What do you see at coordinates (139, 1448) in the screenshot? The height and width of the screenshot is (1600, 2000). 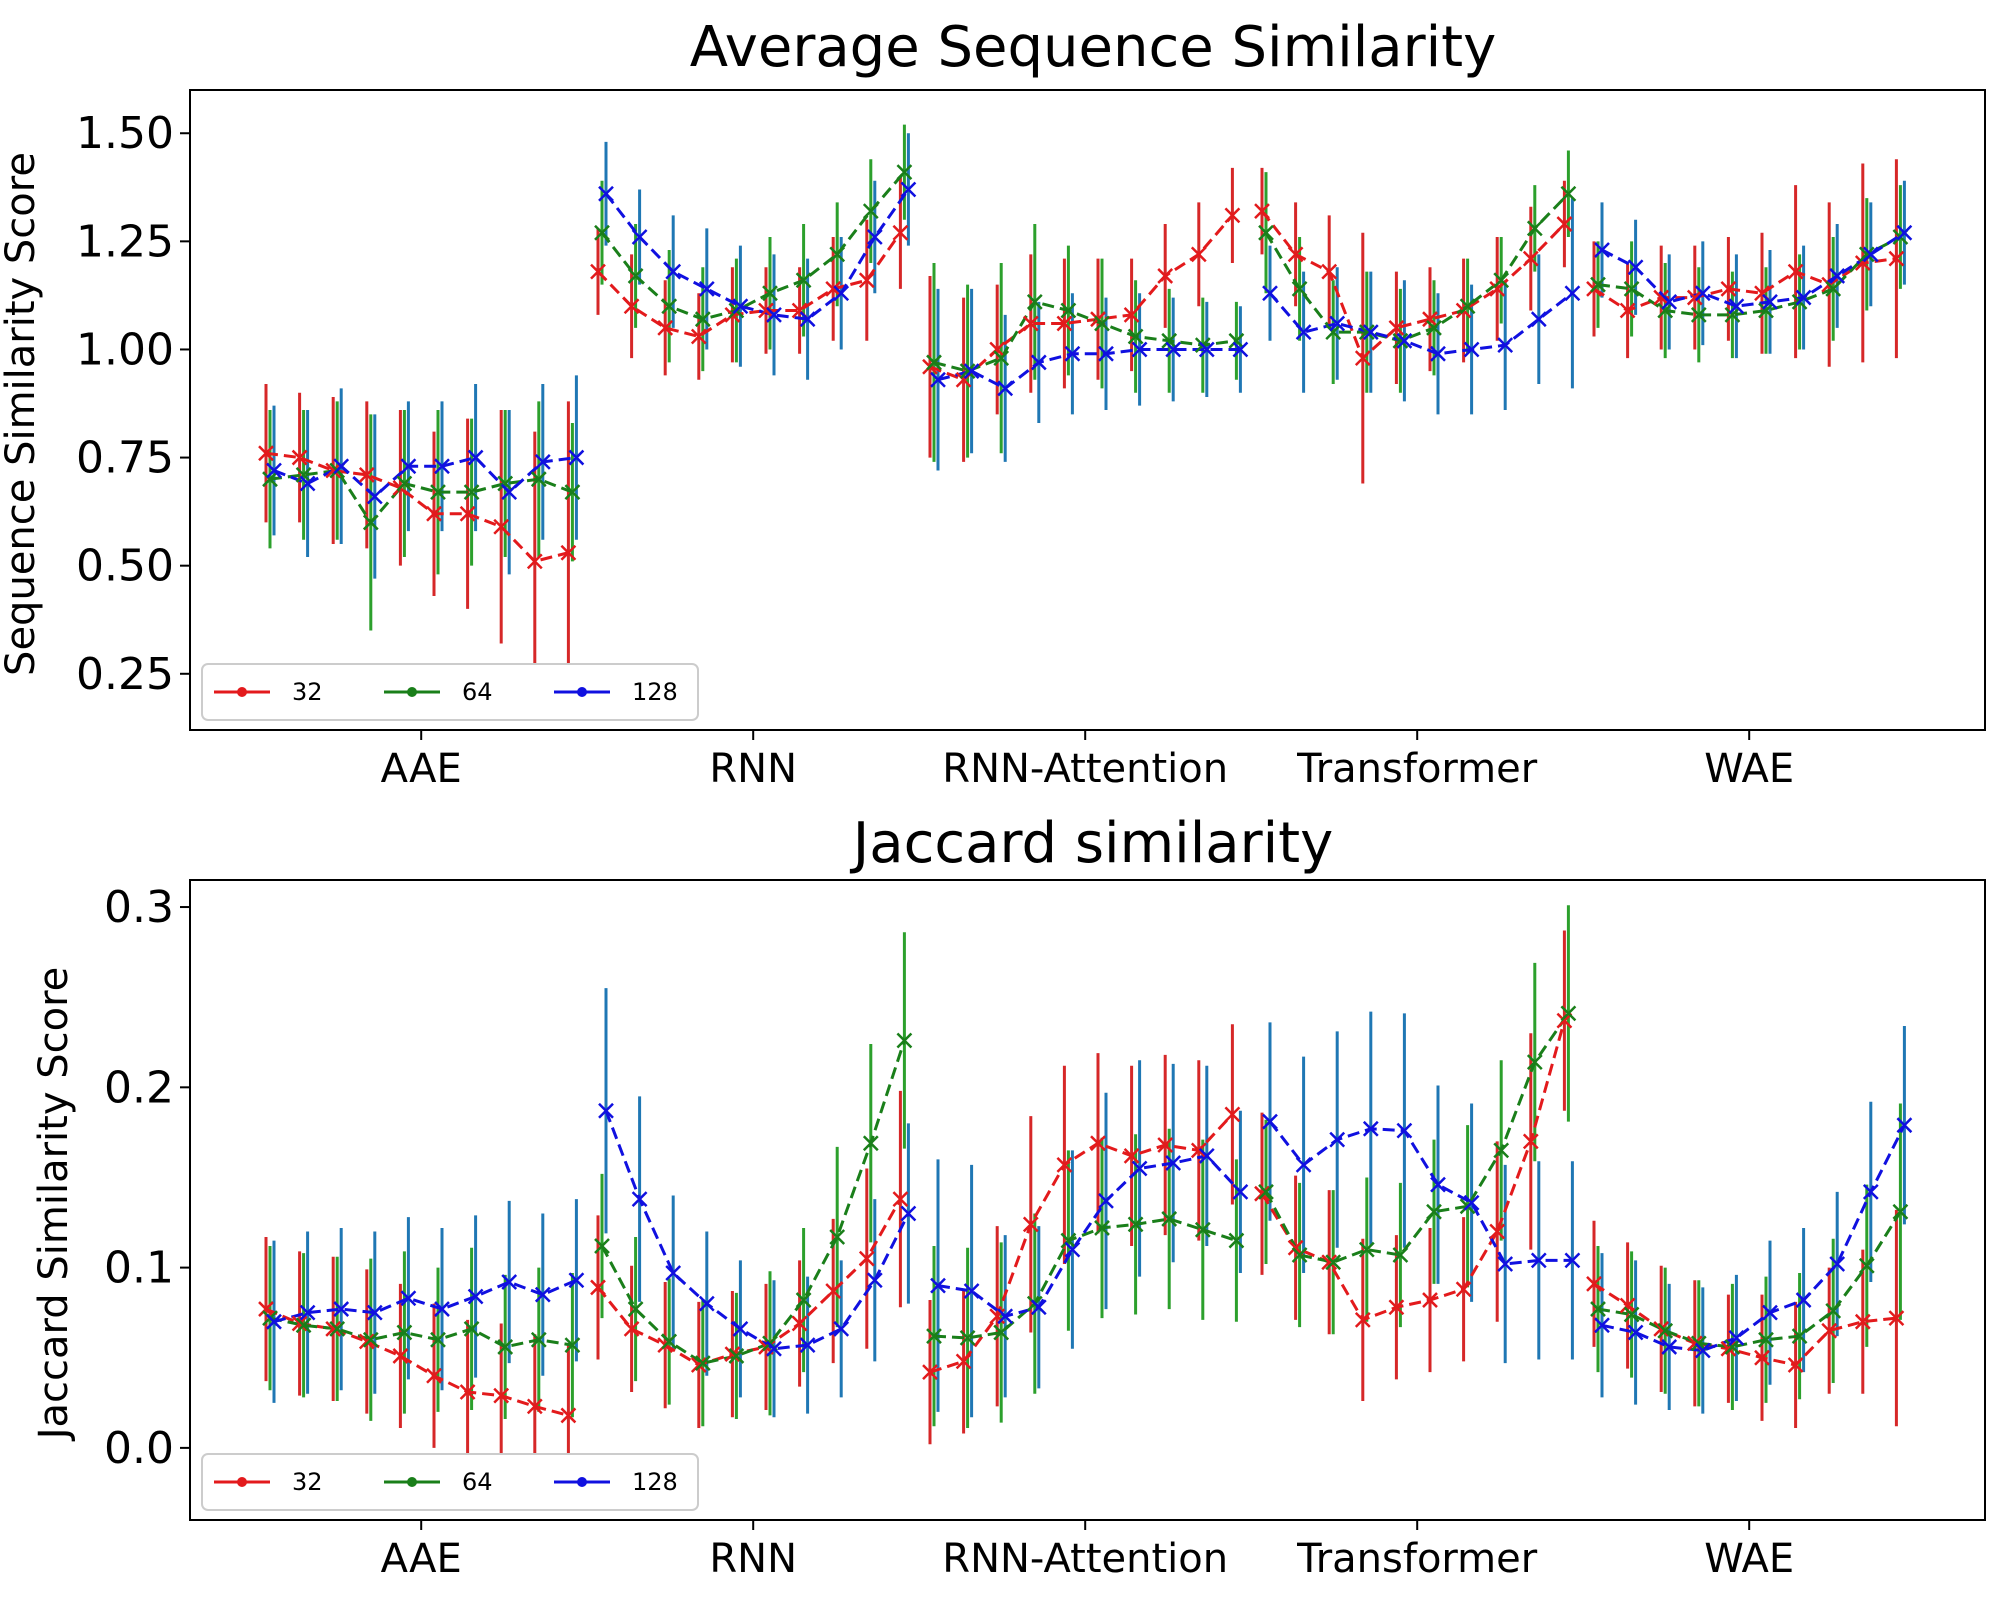 I see `y-tick-label: 0.0` at bounding box center [139, 1448].